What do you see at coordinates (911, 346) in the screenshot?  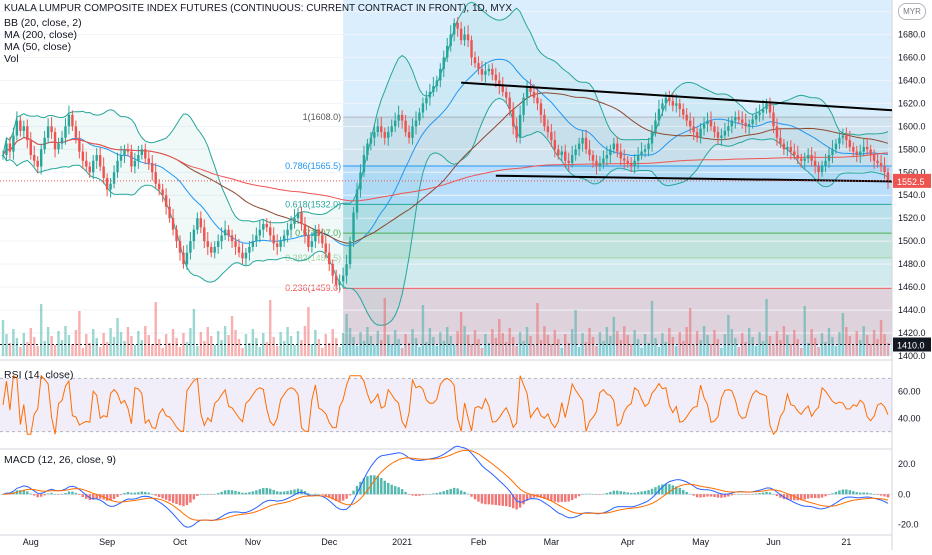 I see `volume-ref-label: 1410.0` at bounding box center [911, 346].